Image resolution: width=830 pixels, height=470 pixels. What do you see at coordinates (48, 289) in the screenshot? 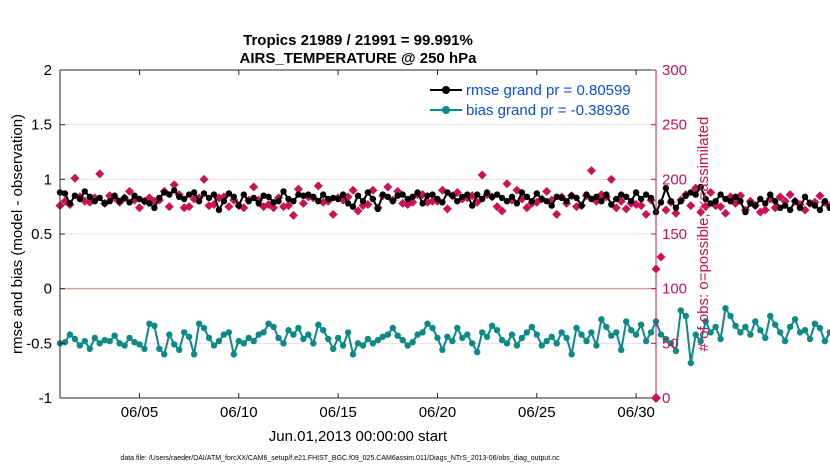
I see `y-tick-label-left: 0` at bounding box center [48, 289].